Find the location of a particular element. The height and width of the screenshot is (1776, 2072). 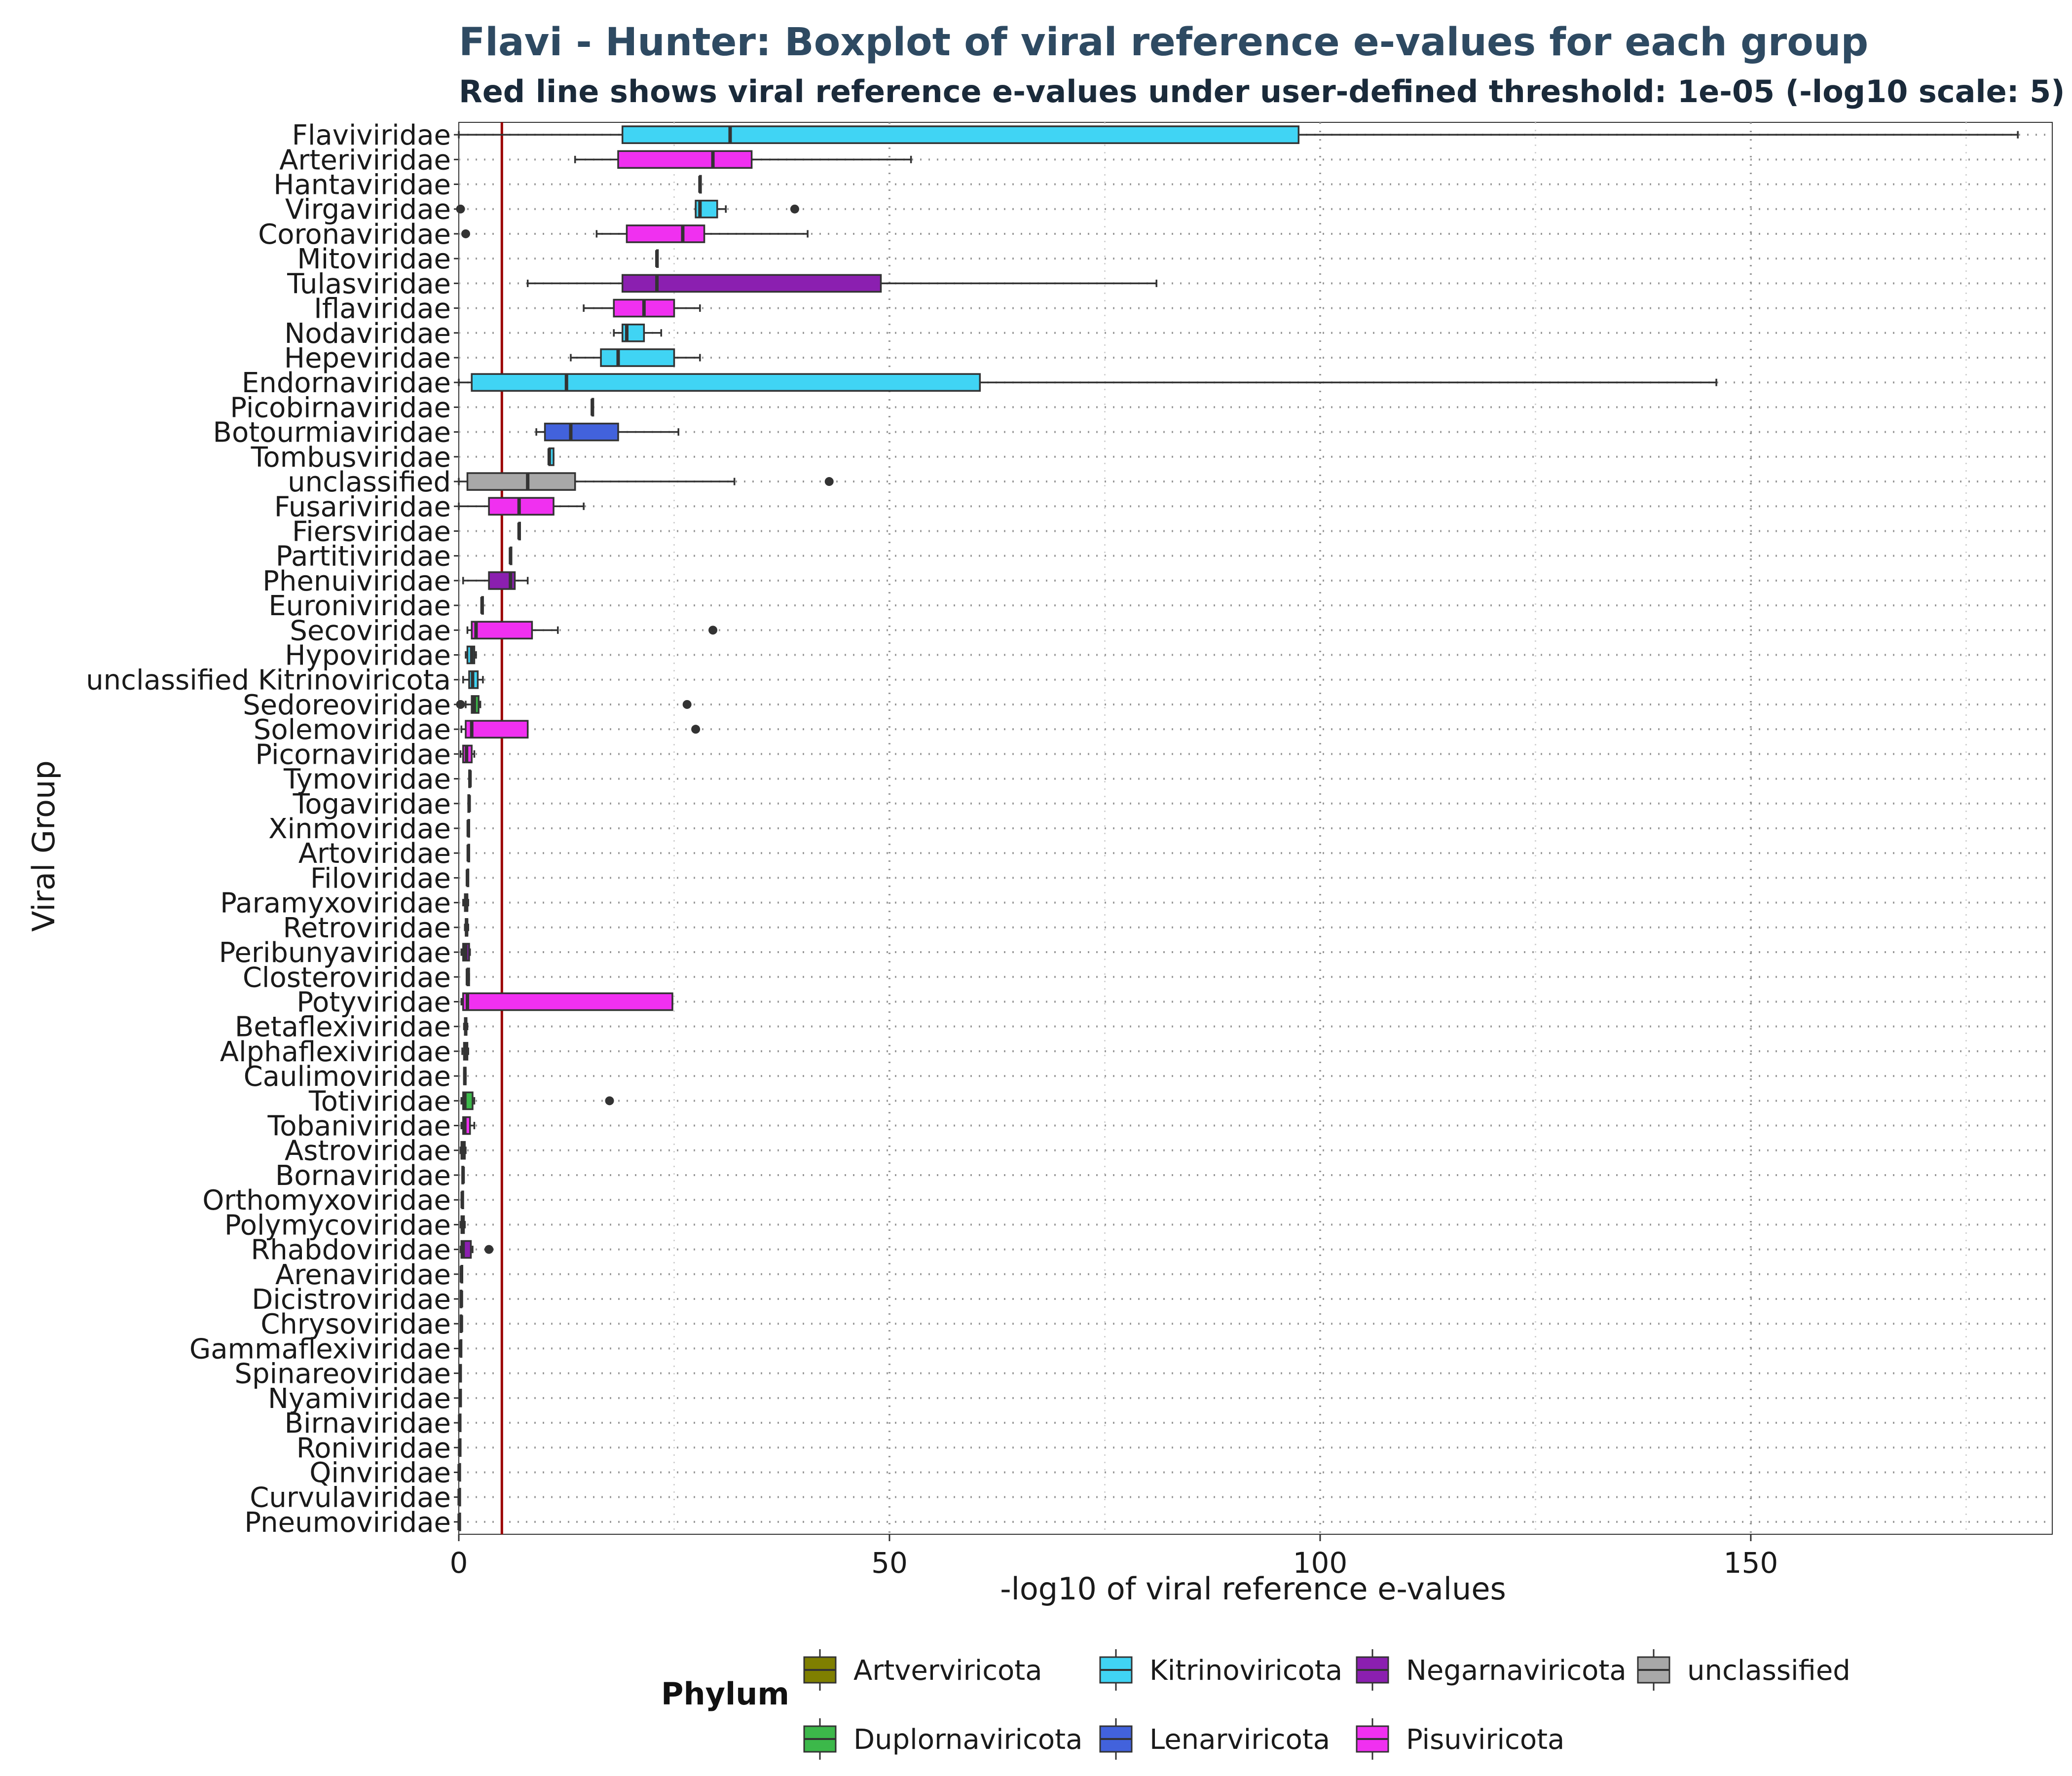

y-tick-label: Potyviridae is located at coordinates (374, 1002).